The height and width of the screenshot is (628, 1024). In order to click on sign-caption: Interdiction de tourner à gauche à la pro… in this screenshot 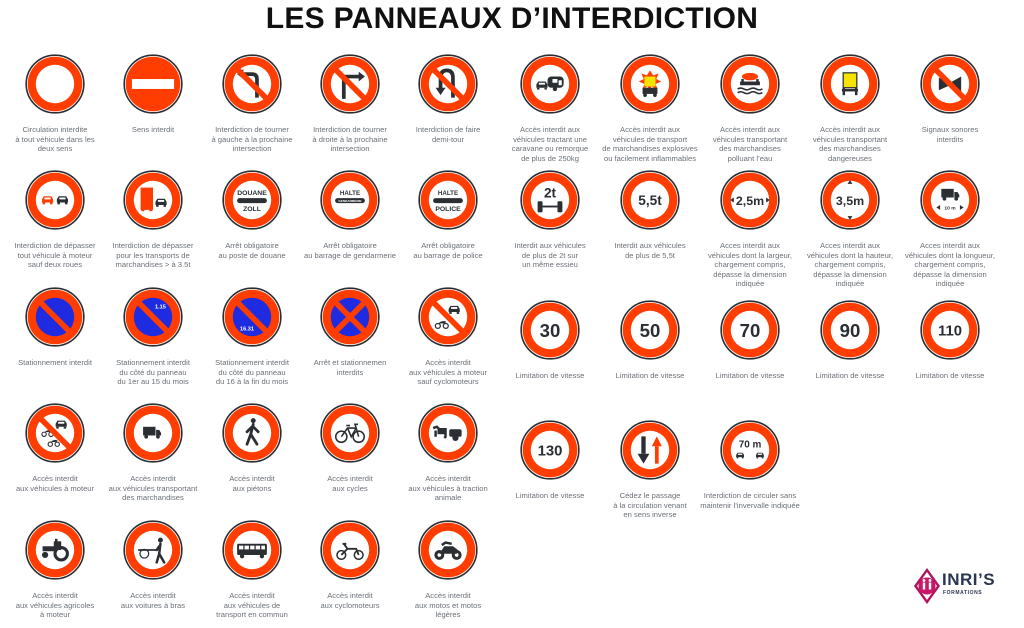, I will do `click(252, 139)`.